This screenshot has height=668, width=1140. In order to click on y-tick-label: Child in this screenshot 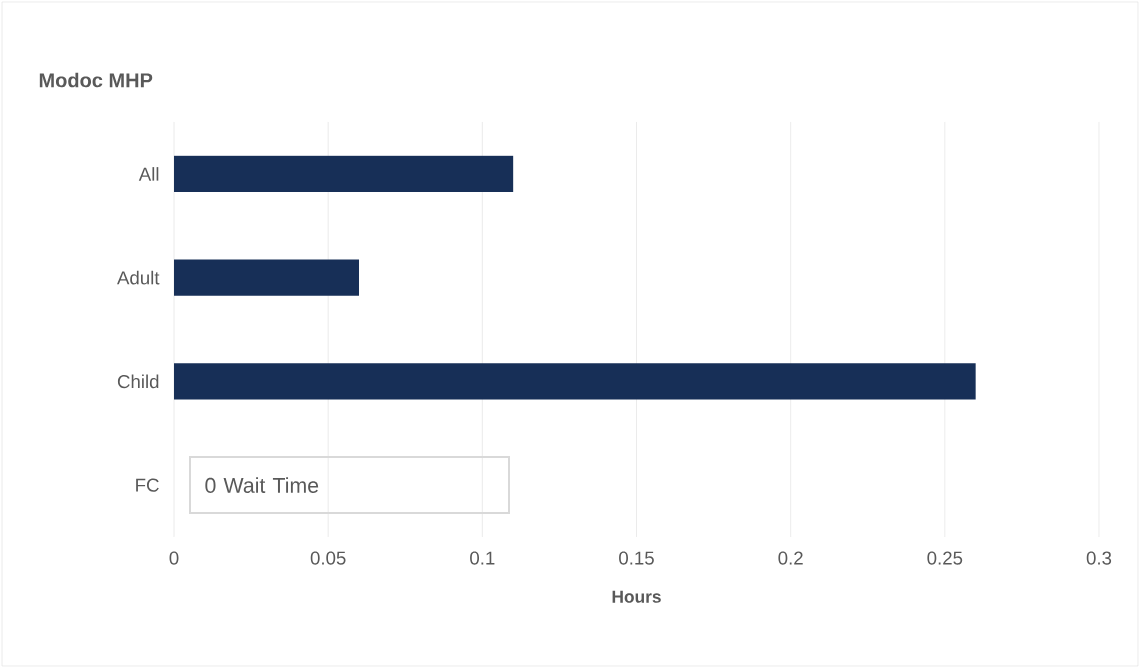, I will do `click(138, 381)`.